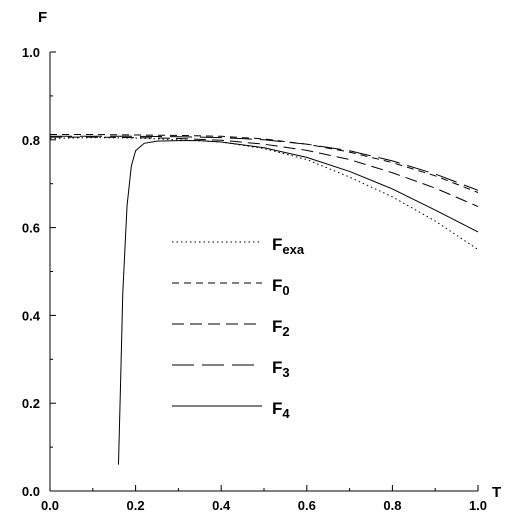  I want to click on x-tick-label: 1.0, so click(478, 505).